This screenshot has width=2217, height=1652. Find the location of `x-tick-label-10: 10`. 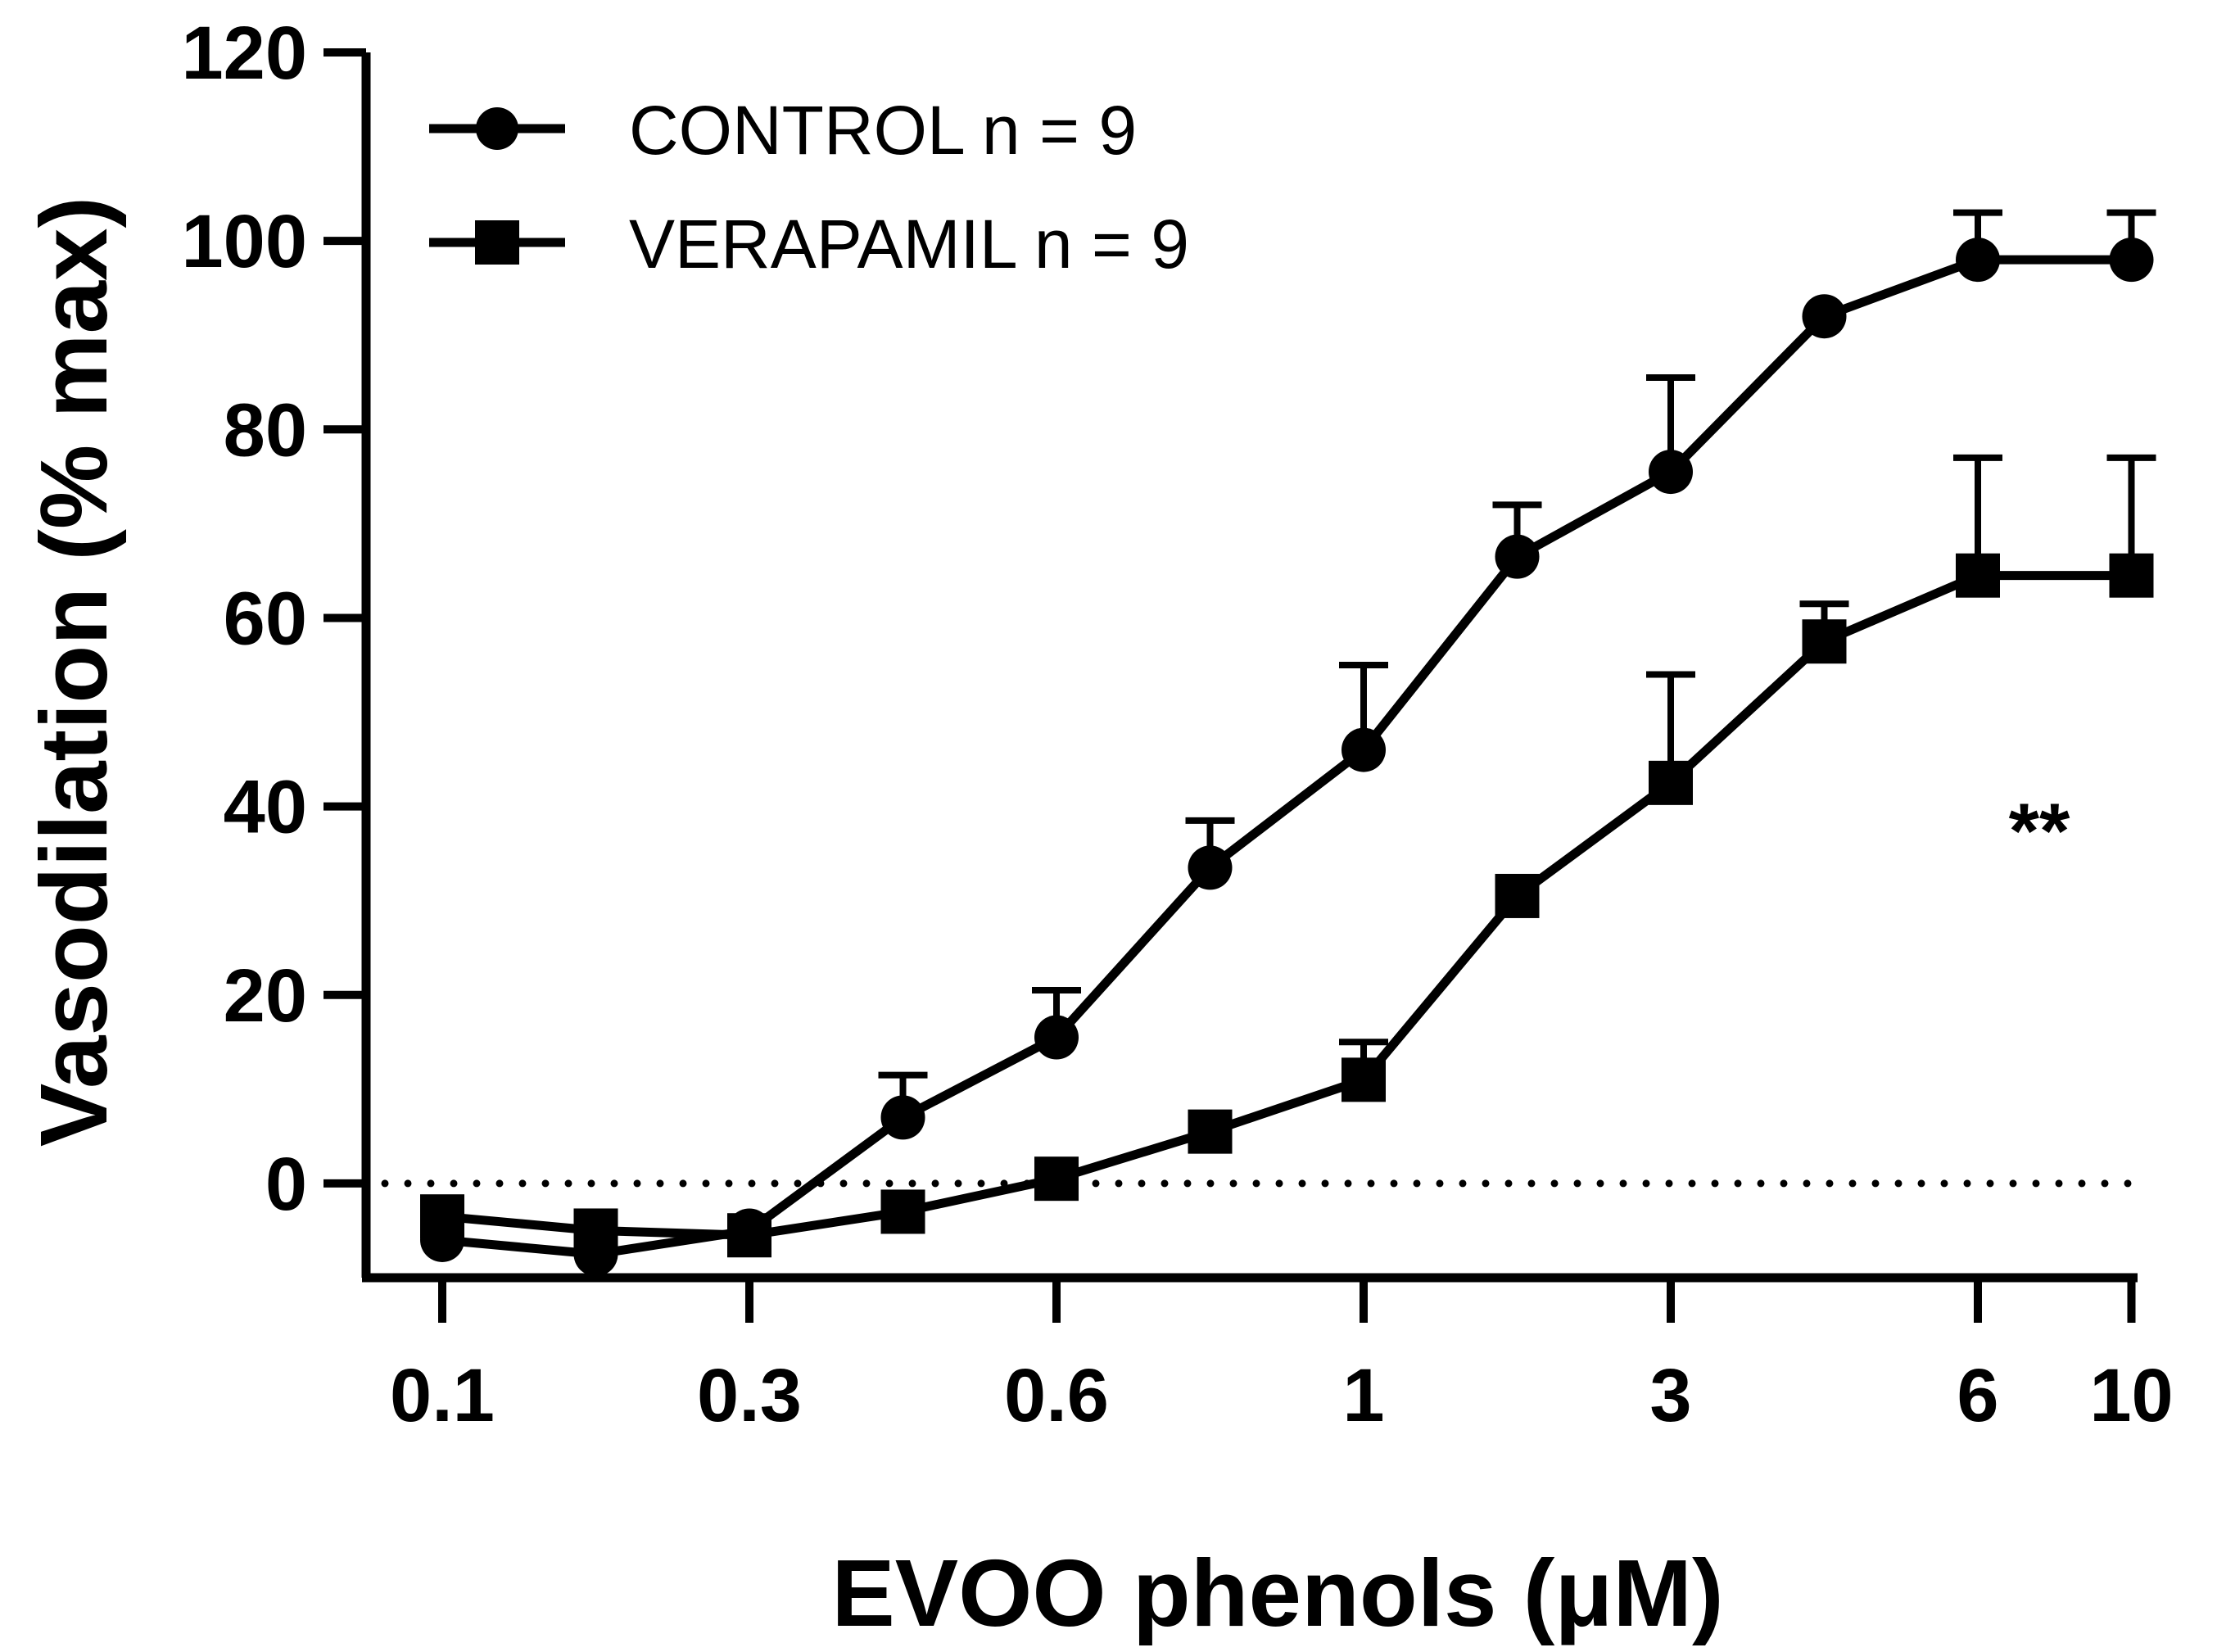

x-tick-label-10: 10 is located at coordinates (2131, 1395).